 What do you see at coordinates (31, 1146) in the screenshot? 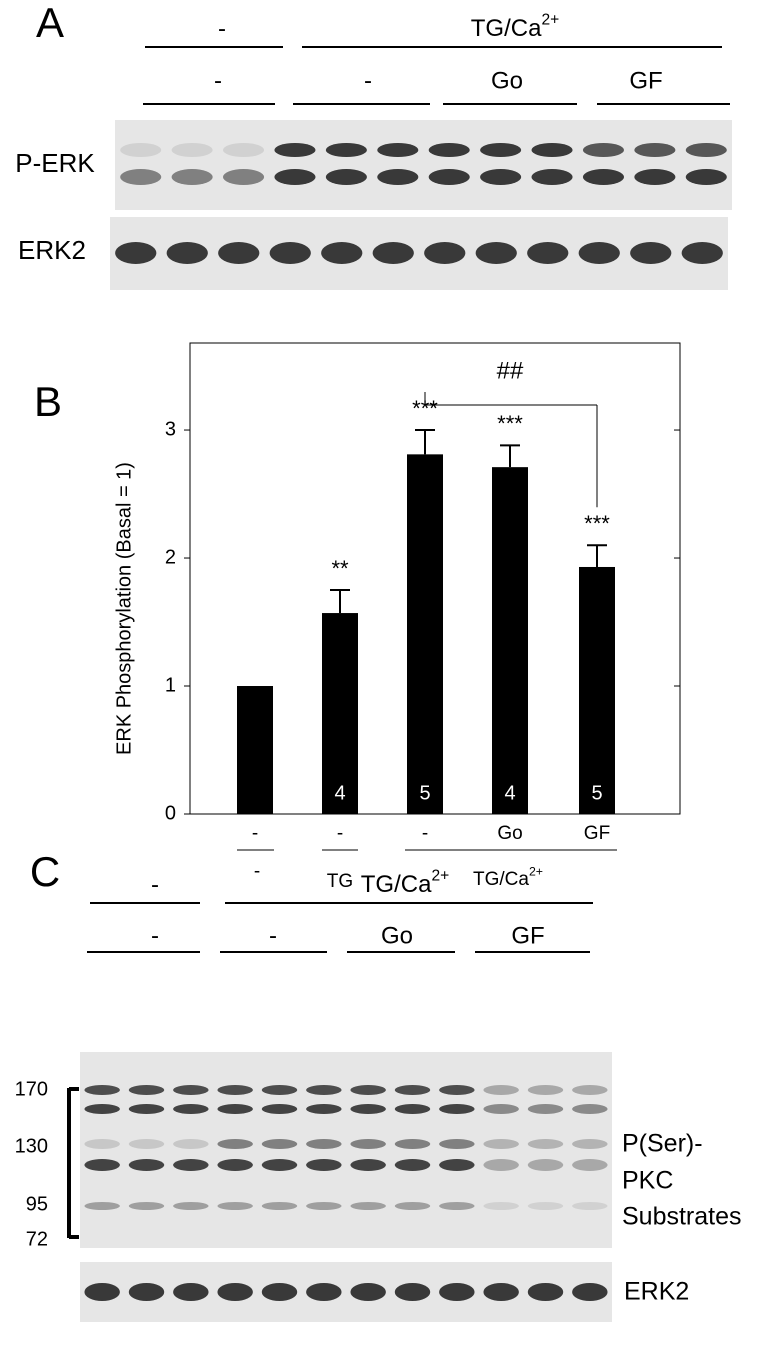
I see `mw-marker-label: 130` at bounding box center [31, 1146].